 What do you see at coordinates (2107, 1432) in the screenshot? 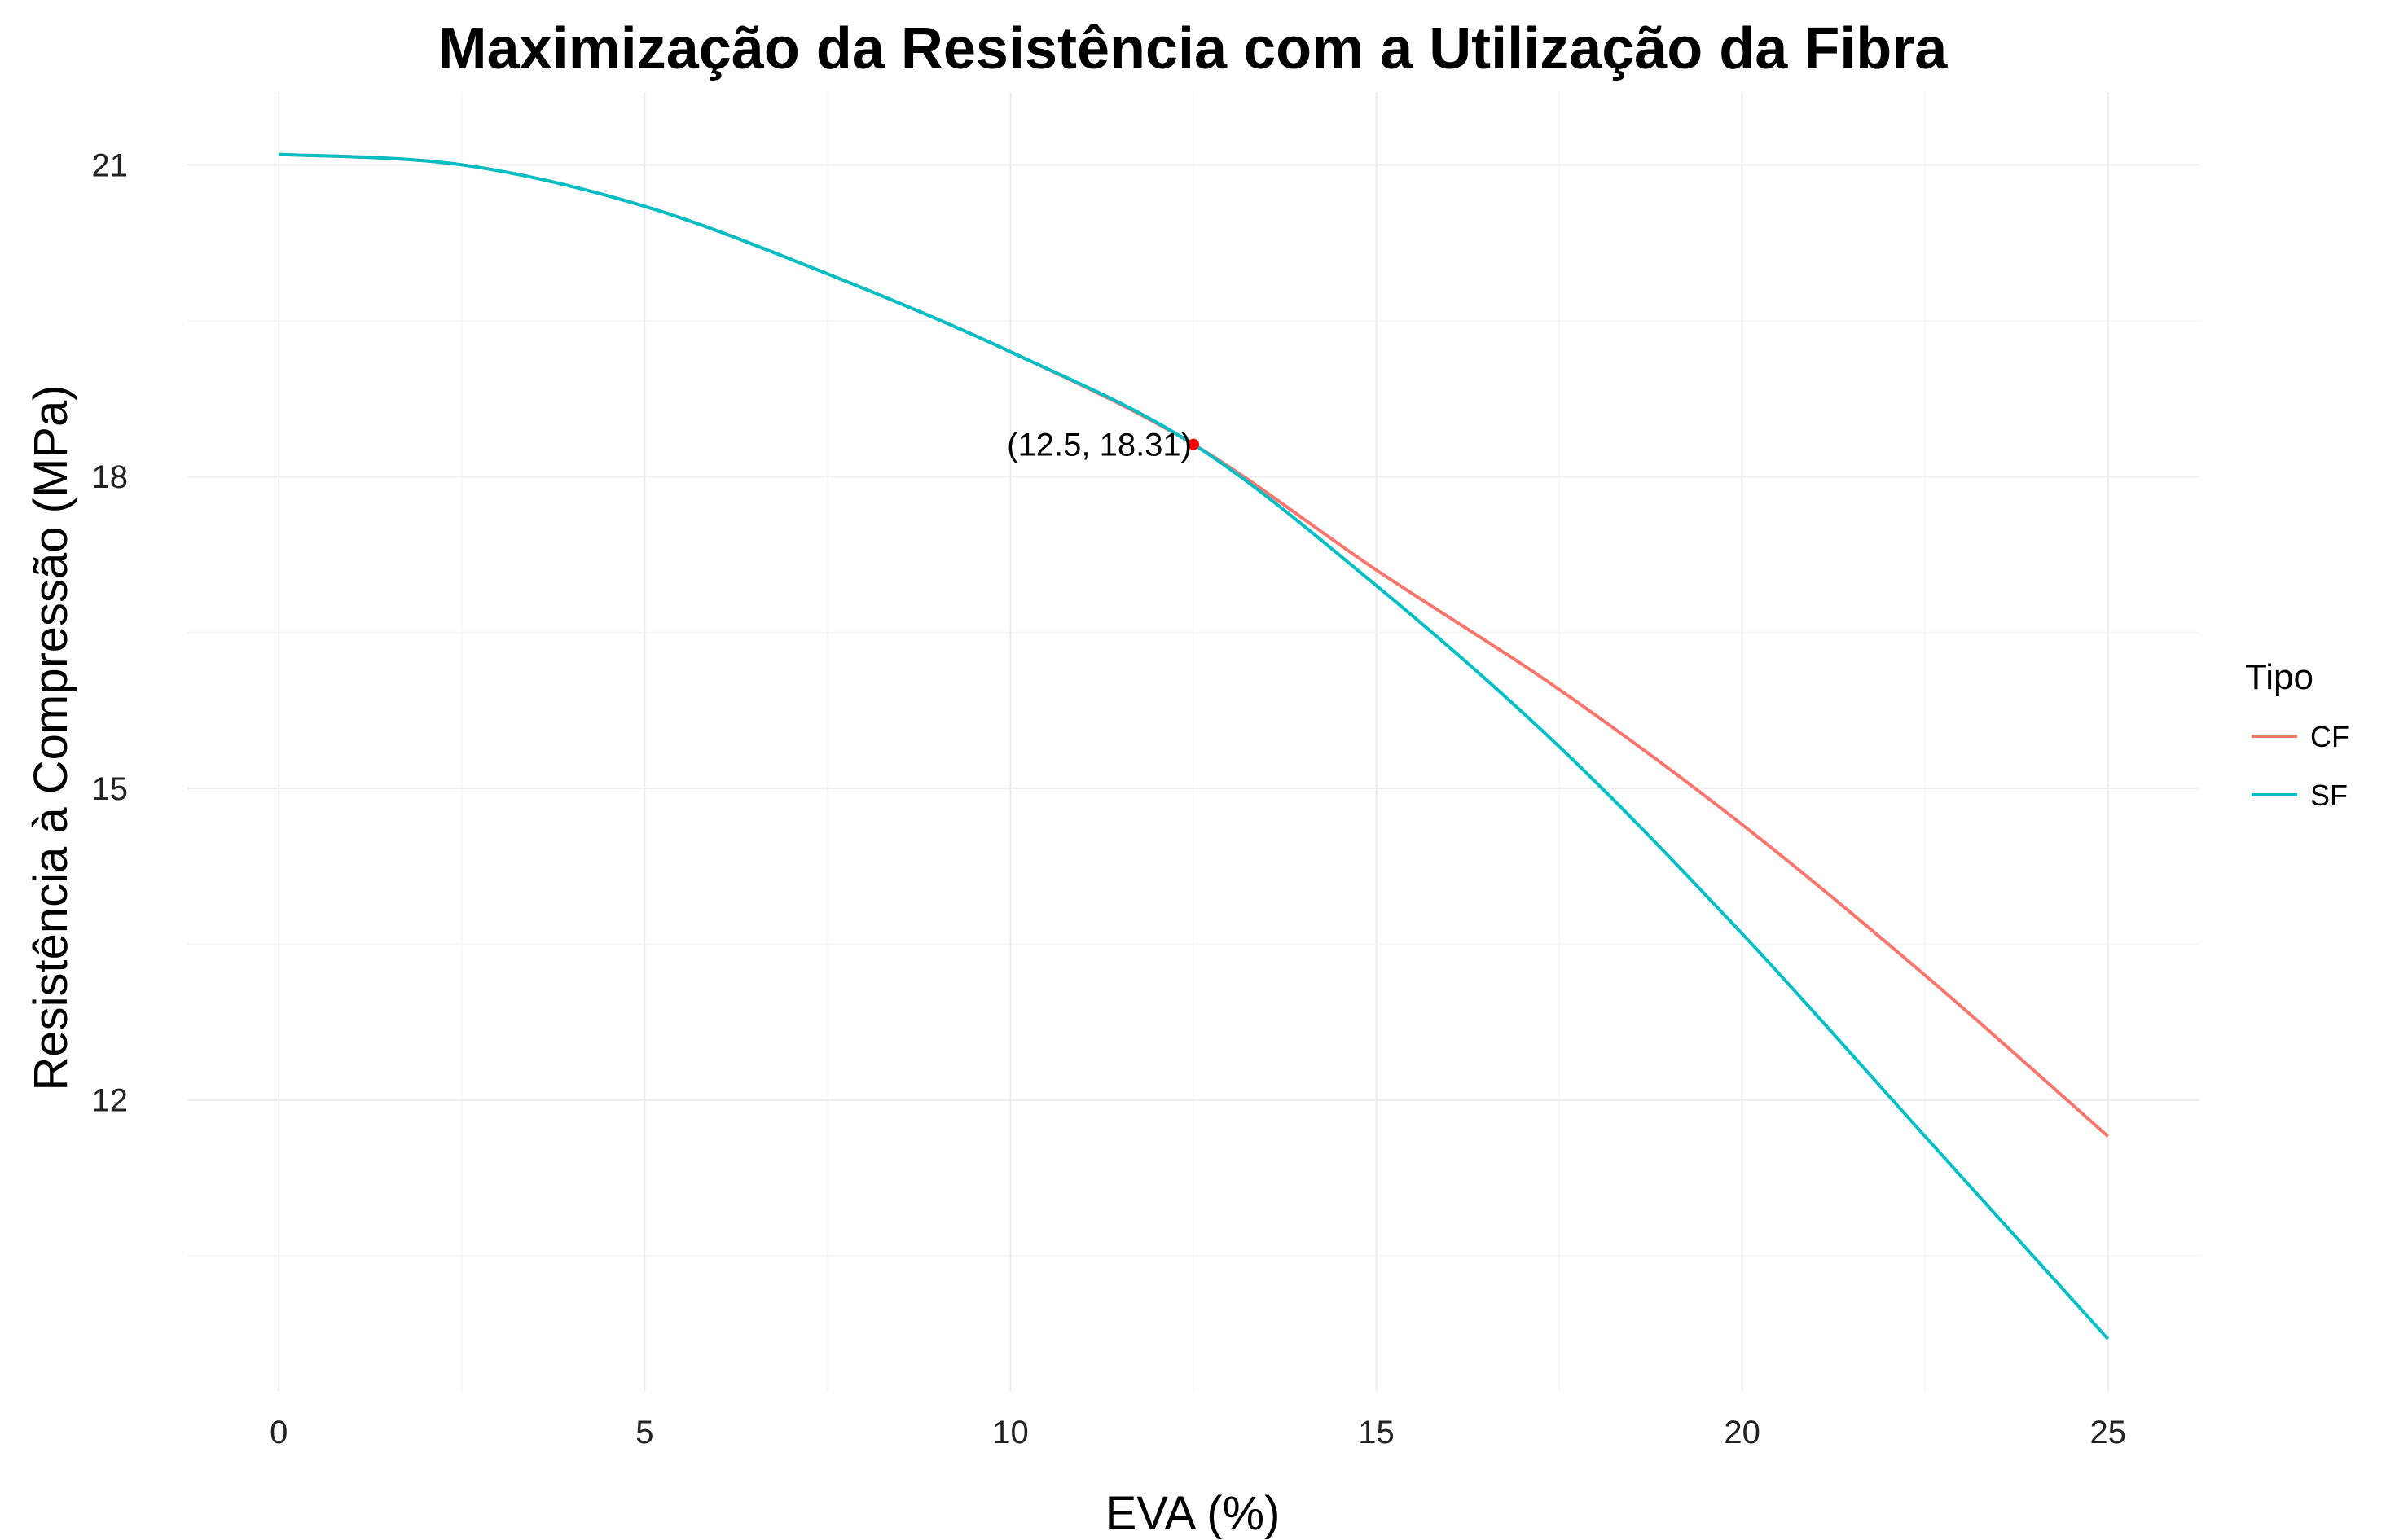
I see `x-tick-label: 25` at bounding box center [2107, 1432].